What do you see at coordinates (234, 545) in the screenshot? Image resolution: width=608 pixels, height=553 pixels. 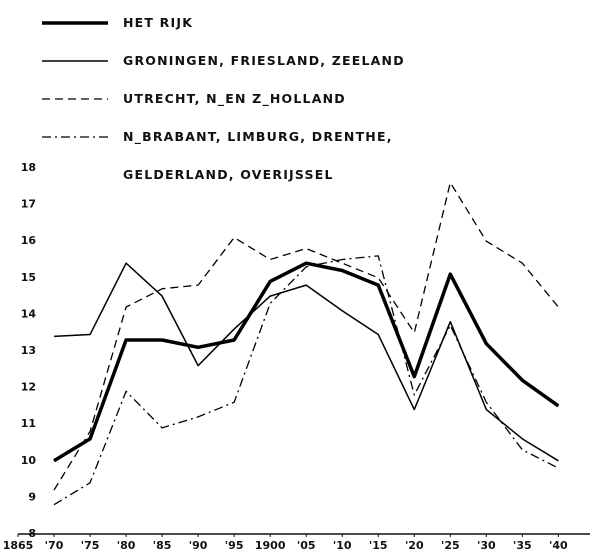 I see `x-tick-label: '95` at bounding box center [234, 545].